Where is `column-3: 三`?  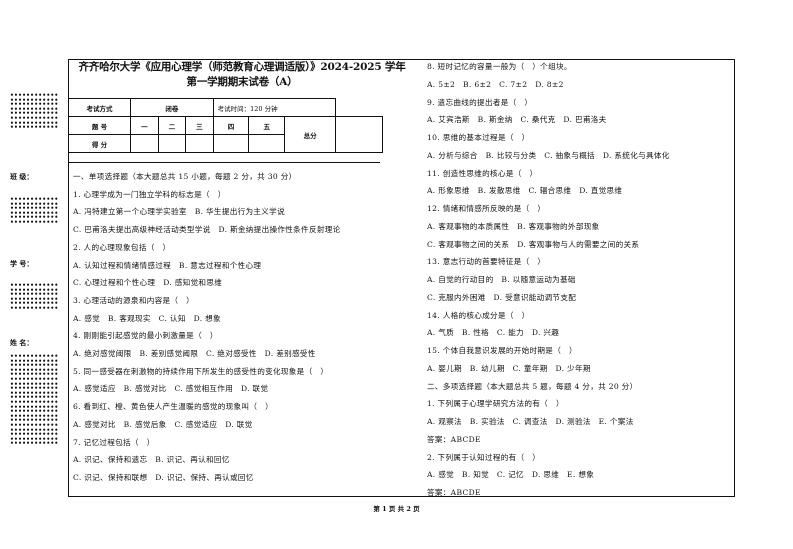
column-3: 三 is located at coordinates (199, 125).